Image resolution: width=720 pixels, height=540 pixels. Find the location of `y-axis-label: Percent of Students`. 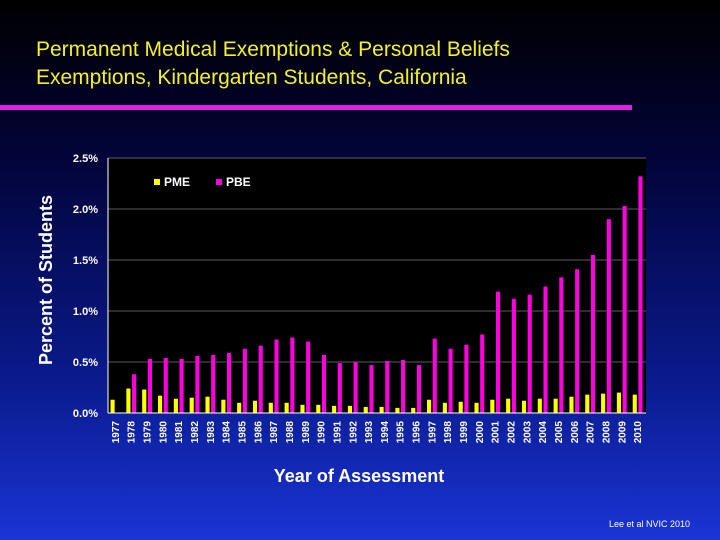

y-axis-label: Percent of Students is located at coordinates (46, 280).